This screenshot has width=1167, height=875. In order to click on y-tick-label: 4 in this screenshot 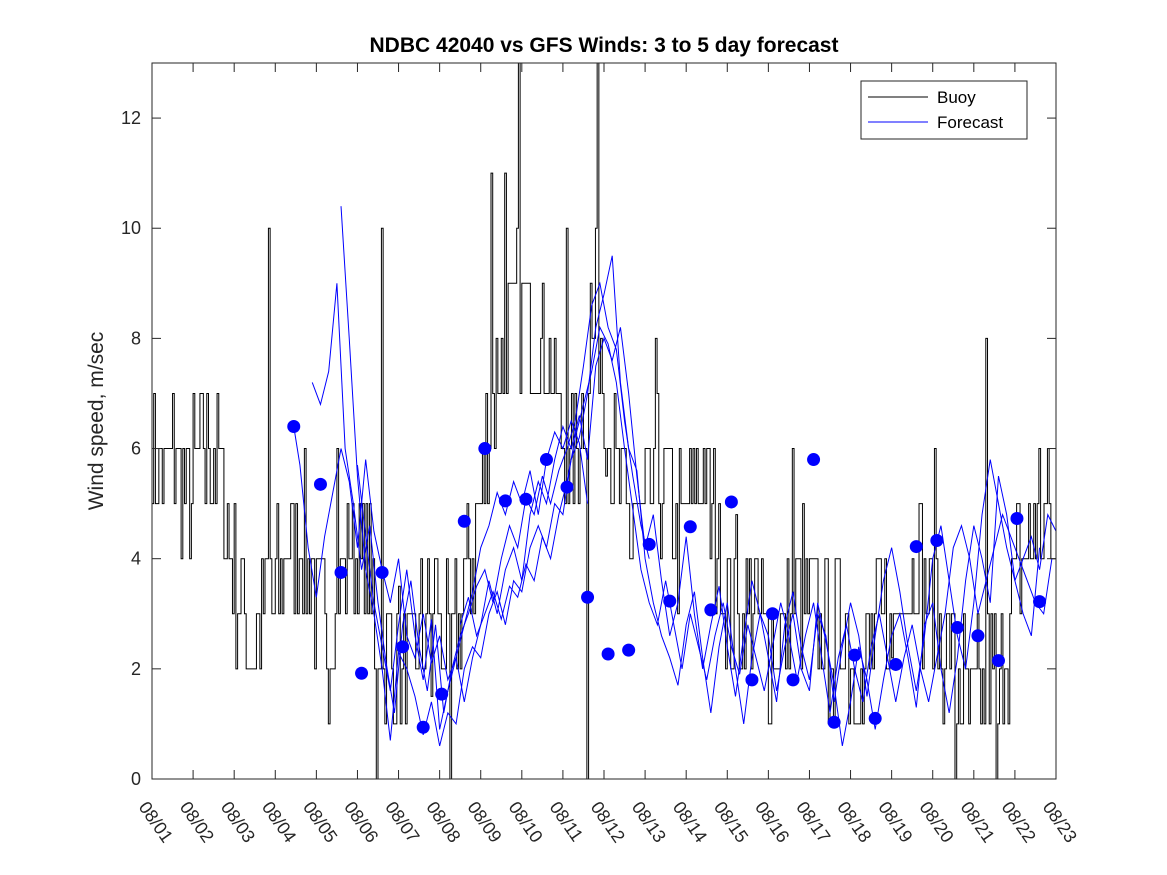, I will do `click(136, 559)`.